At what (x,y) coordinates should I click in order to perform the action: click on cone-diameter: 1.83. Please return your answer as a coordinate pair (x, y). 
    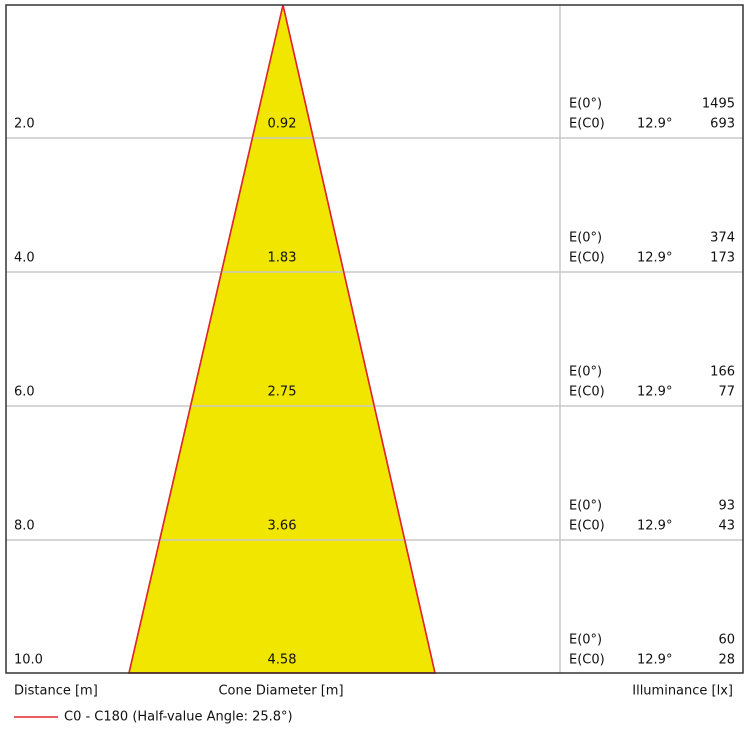
    Looking at the image, I should click on (282, 258).